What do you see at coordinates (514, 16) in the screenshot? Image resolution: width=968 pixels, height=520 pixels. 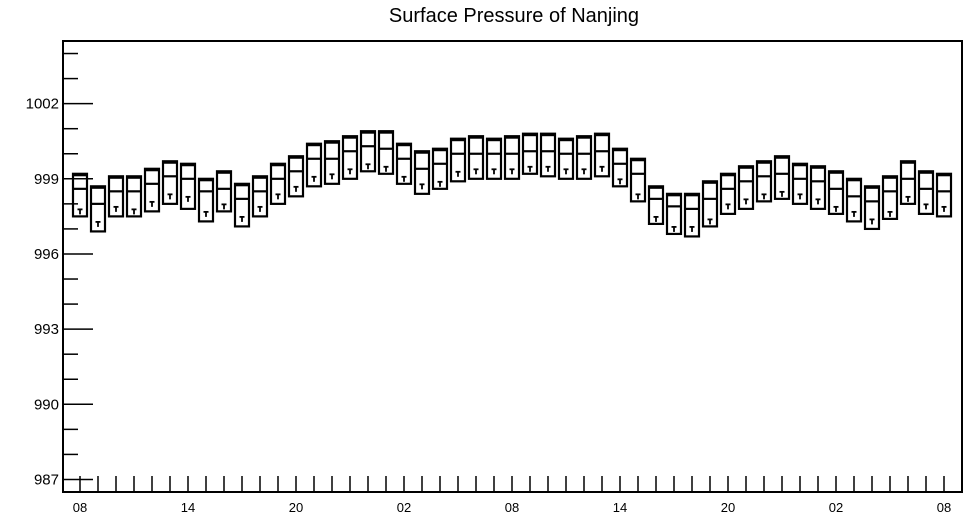 I see `chart-title: Surface Pressure of Nanjing` at bounding box center [514, 16].